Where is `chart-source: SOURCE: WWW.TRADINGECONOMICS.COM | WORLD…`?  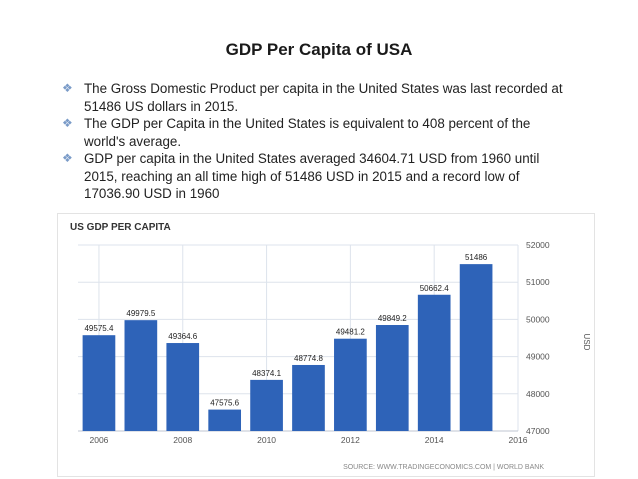 chart-source: SOURCE: WWW.TRADINGECONOMICS.COM | WORLD… is located at coordinates (443, 467).